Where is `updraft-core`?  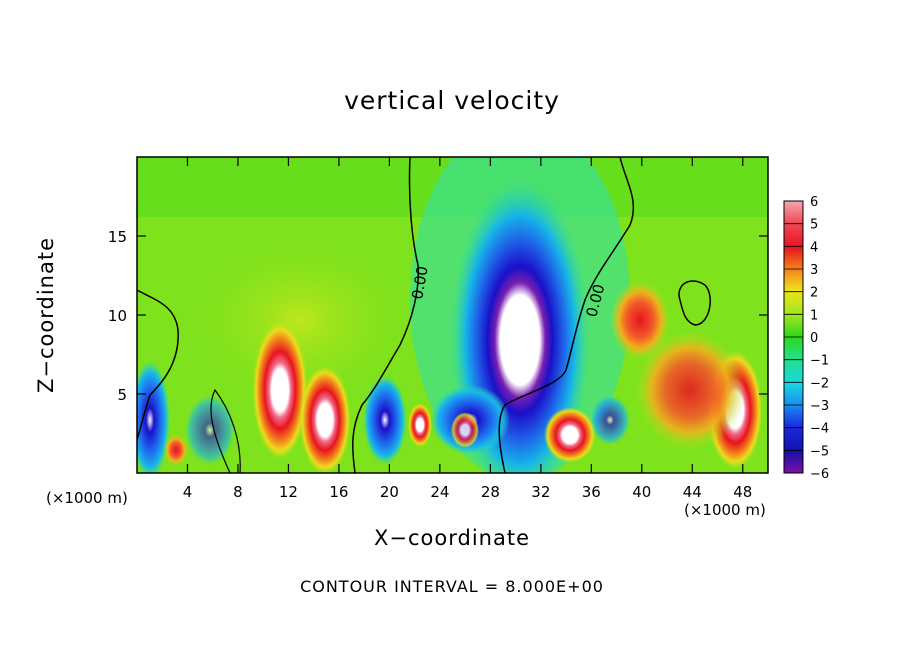
updraft-core is located at coordinates (280, 390).